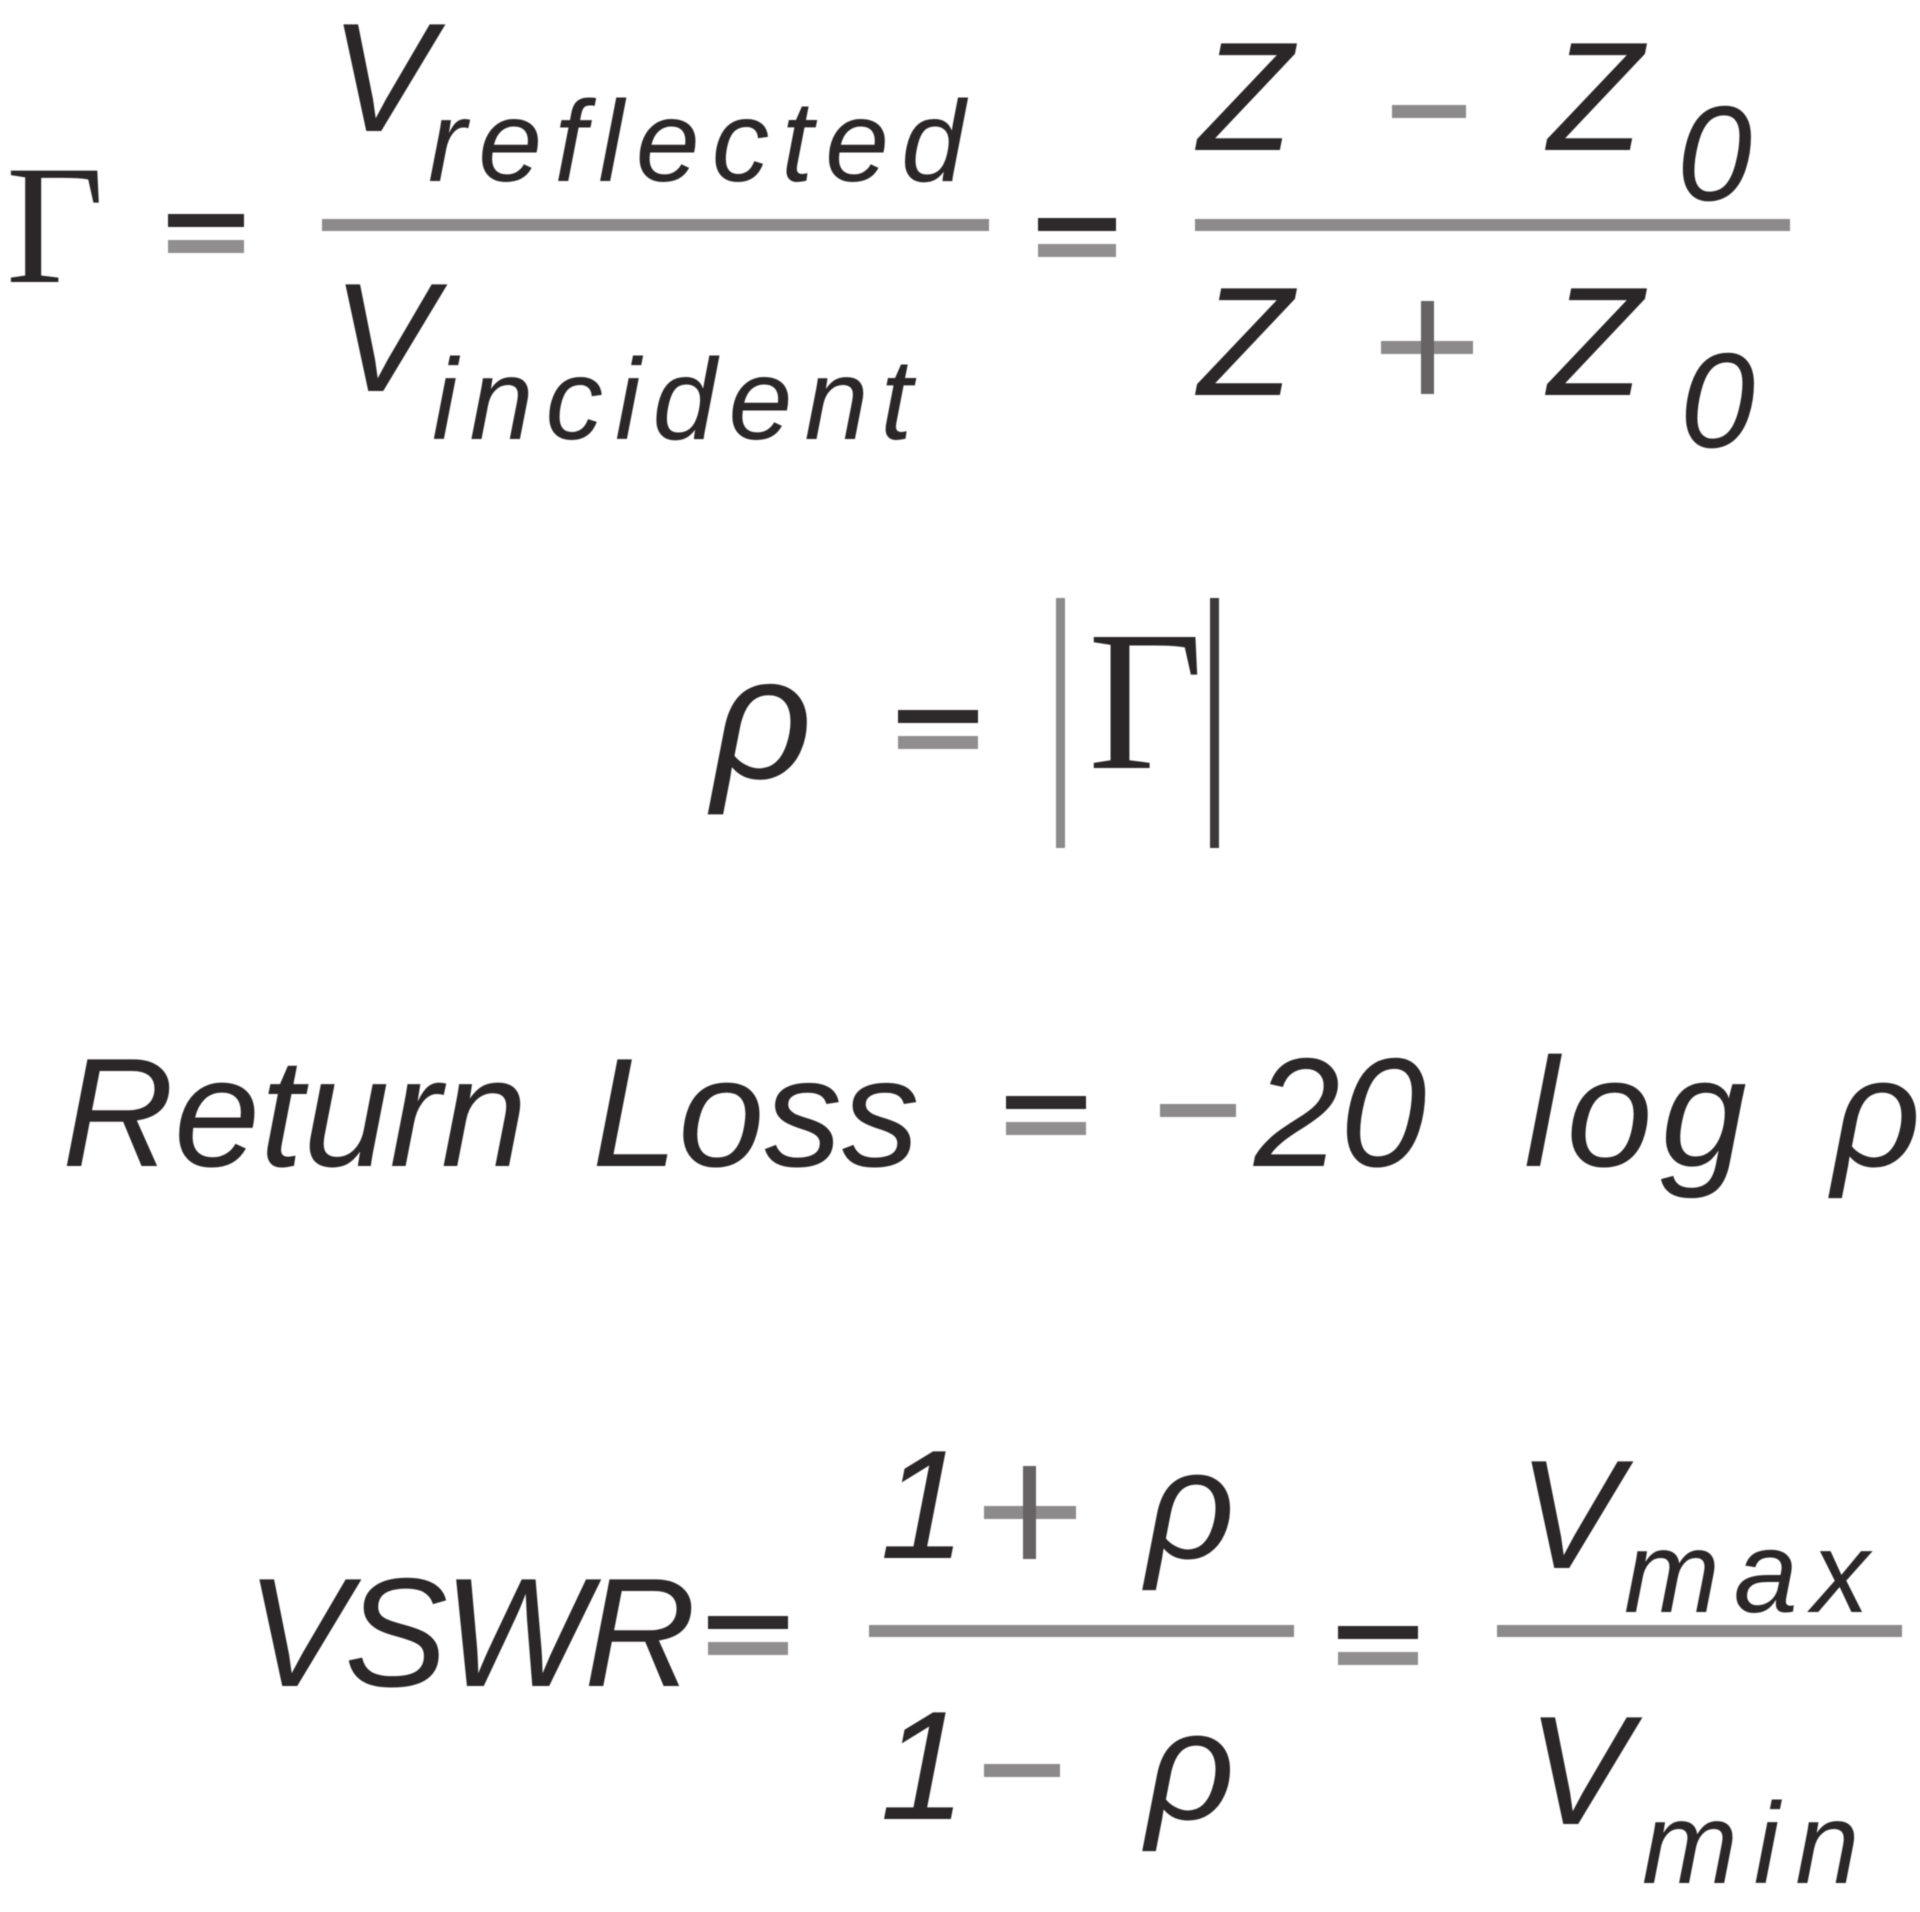 Image resolution: width=1920 pixels, height=1912 pixels. What do you see at coordinates (1579, 1770) in the screenshot?
I see `vmin-base: V` at bounding box center [1579, 1770].